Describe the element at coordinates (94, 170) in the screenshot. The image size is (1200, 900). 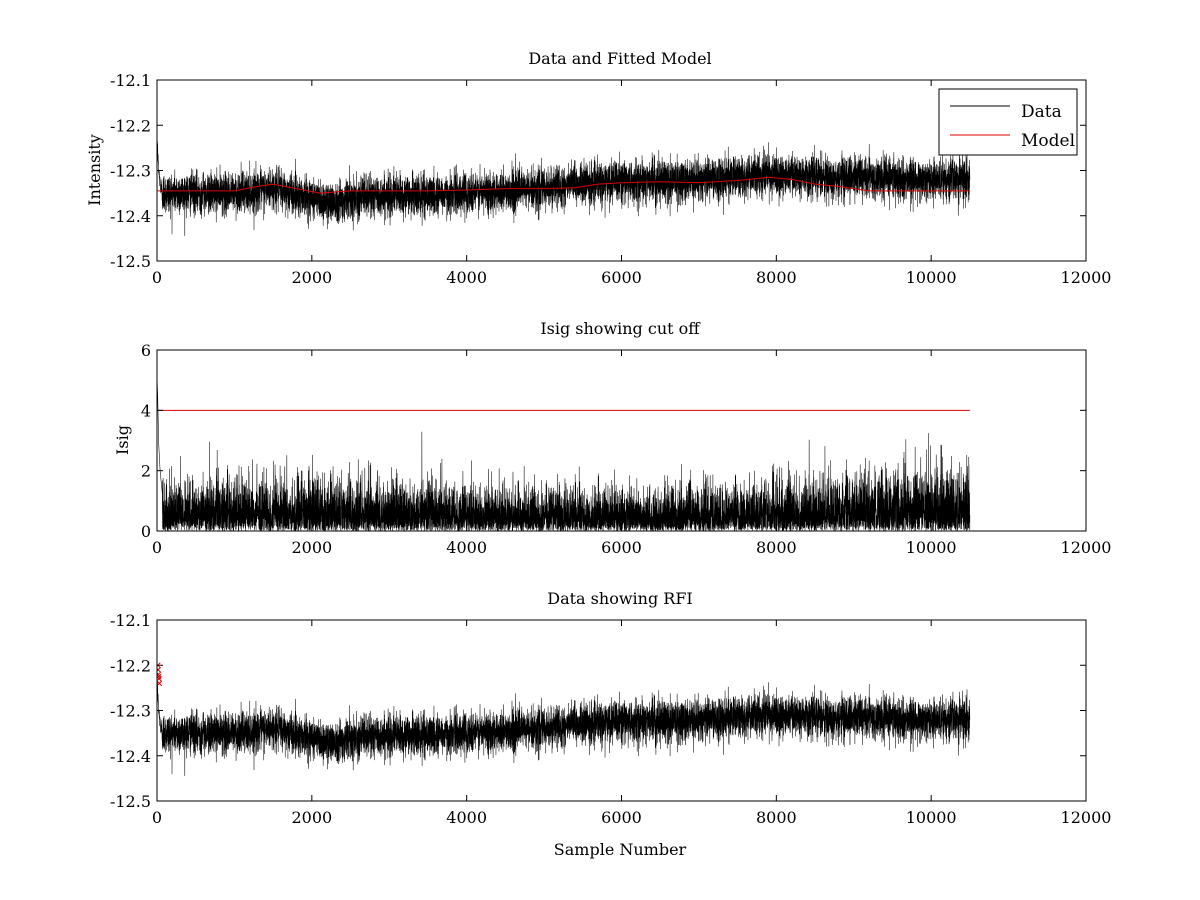
I see `y-axis-label-1: Intensity` at that location.